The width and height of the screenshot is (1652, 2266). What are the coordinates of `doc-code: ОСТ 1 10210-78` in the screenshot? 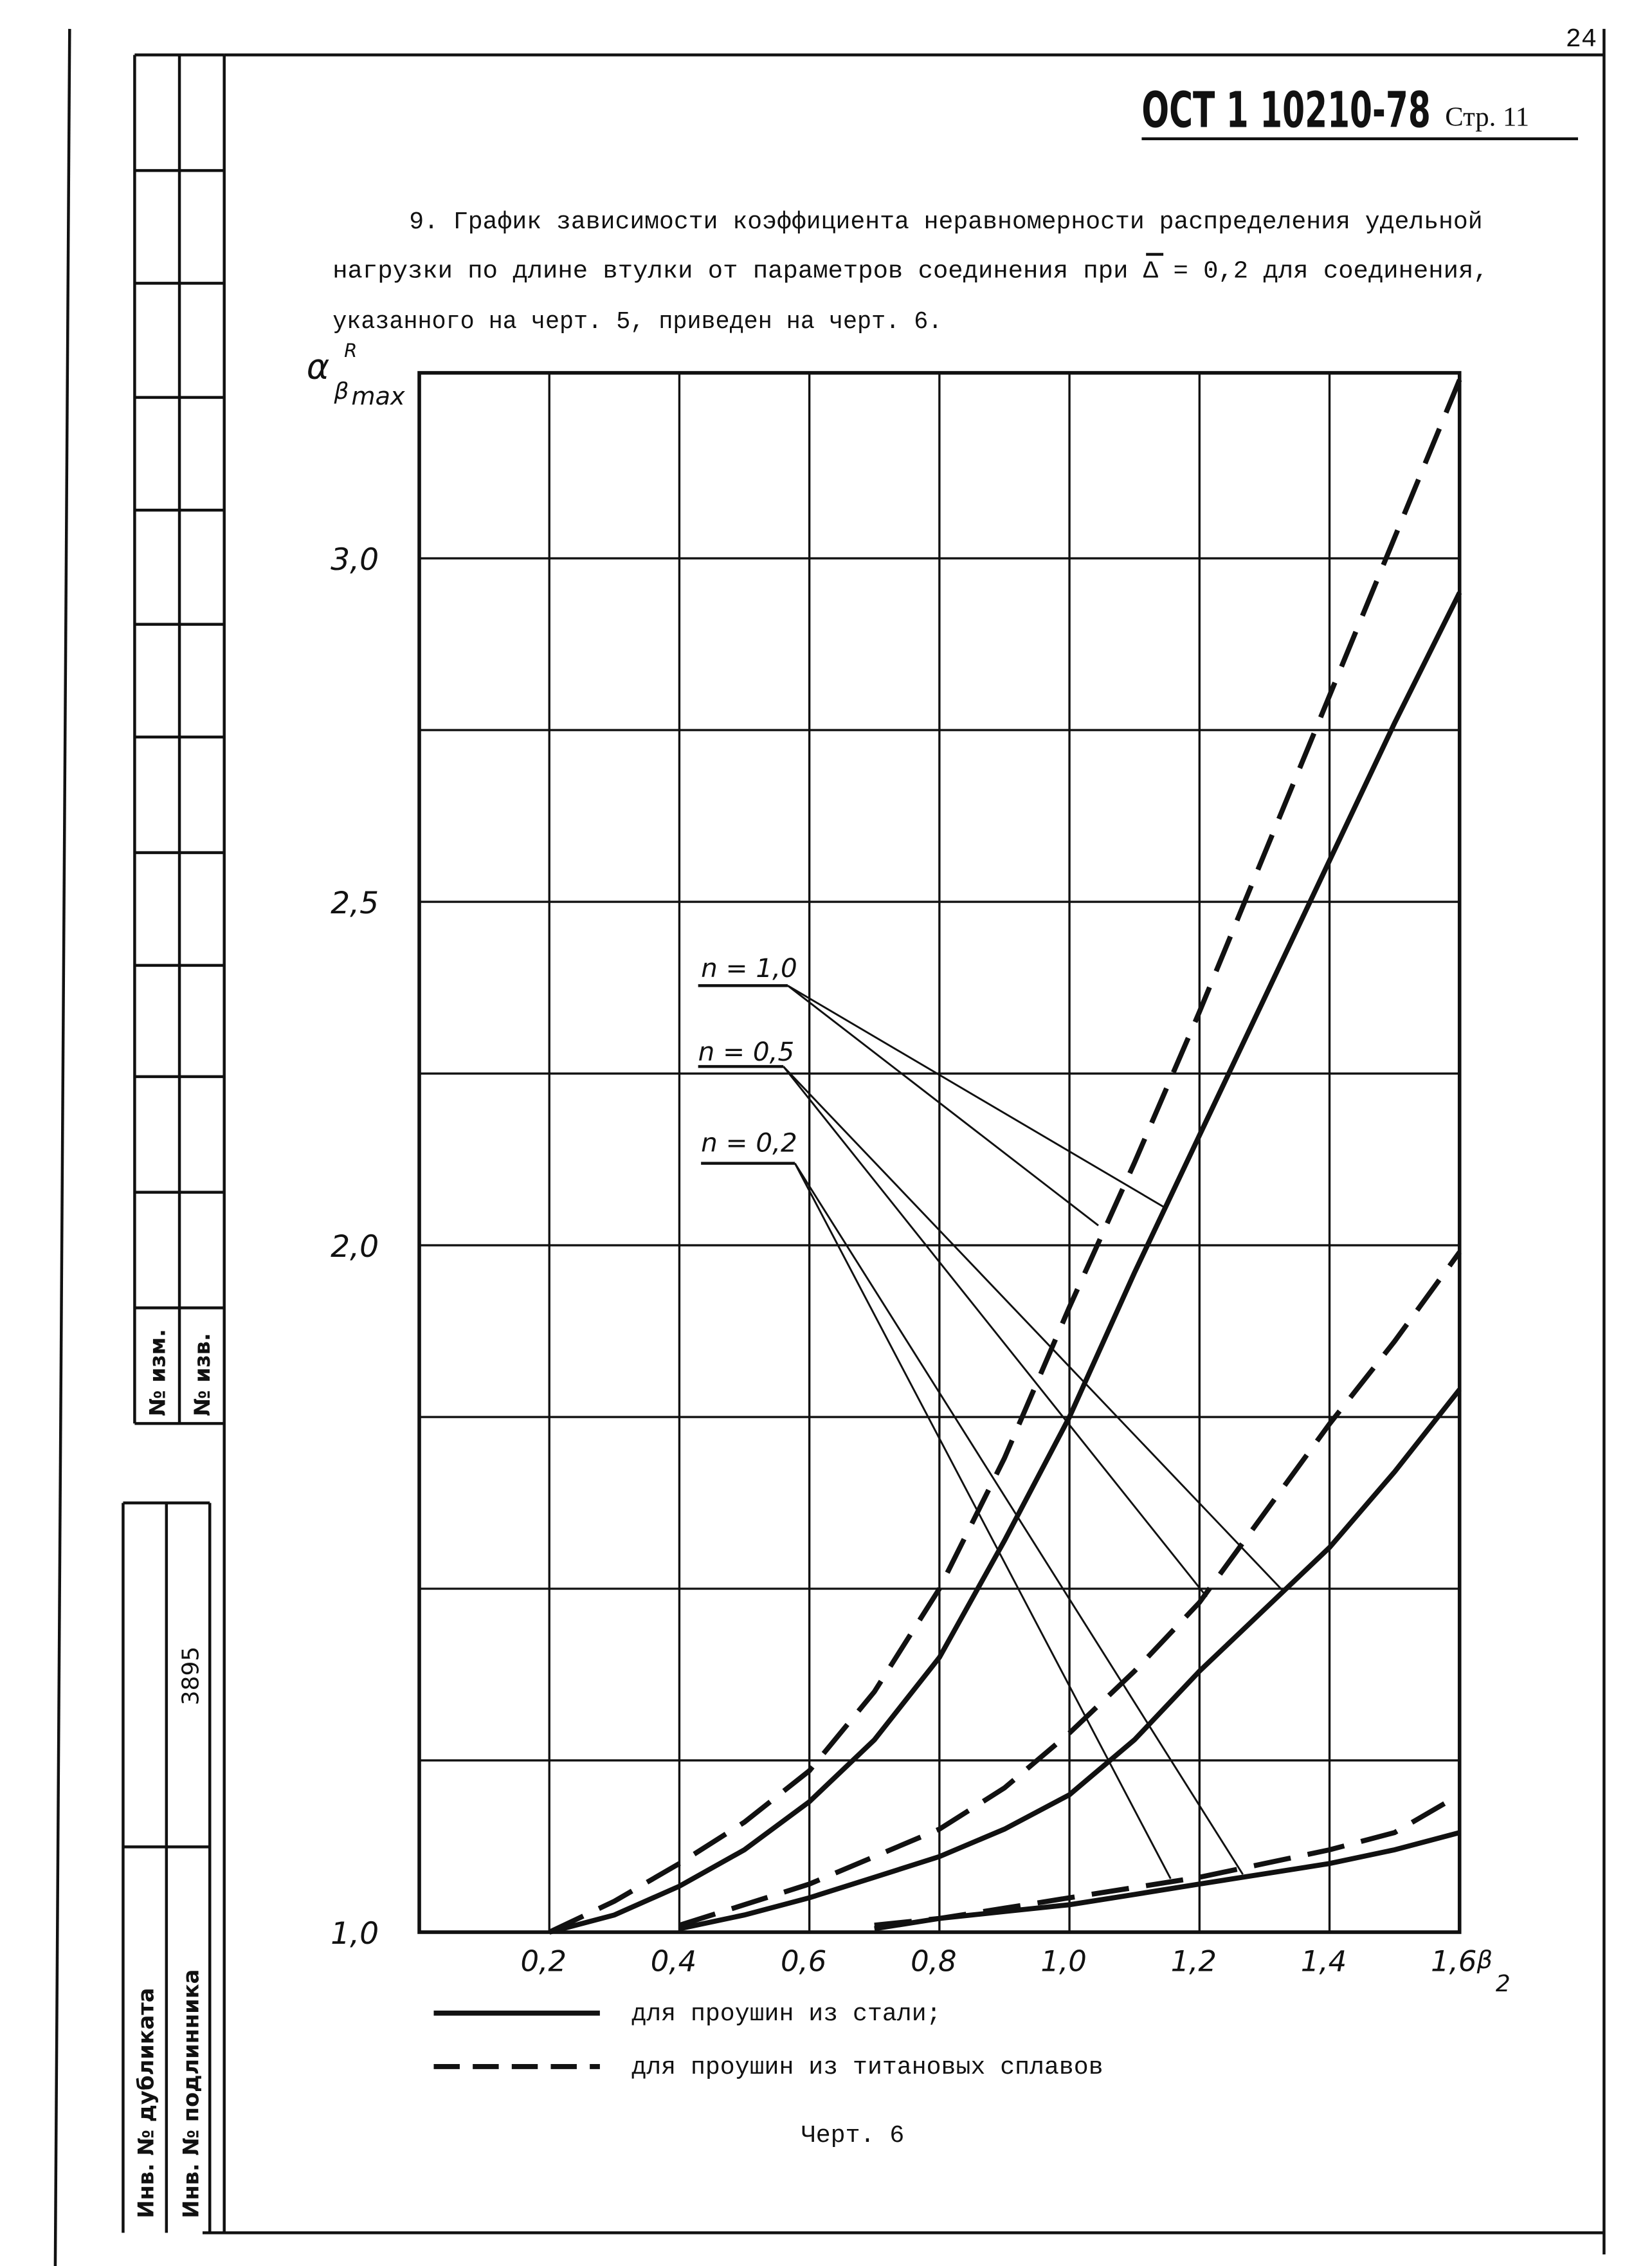 It's located at (1285, 111).